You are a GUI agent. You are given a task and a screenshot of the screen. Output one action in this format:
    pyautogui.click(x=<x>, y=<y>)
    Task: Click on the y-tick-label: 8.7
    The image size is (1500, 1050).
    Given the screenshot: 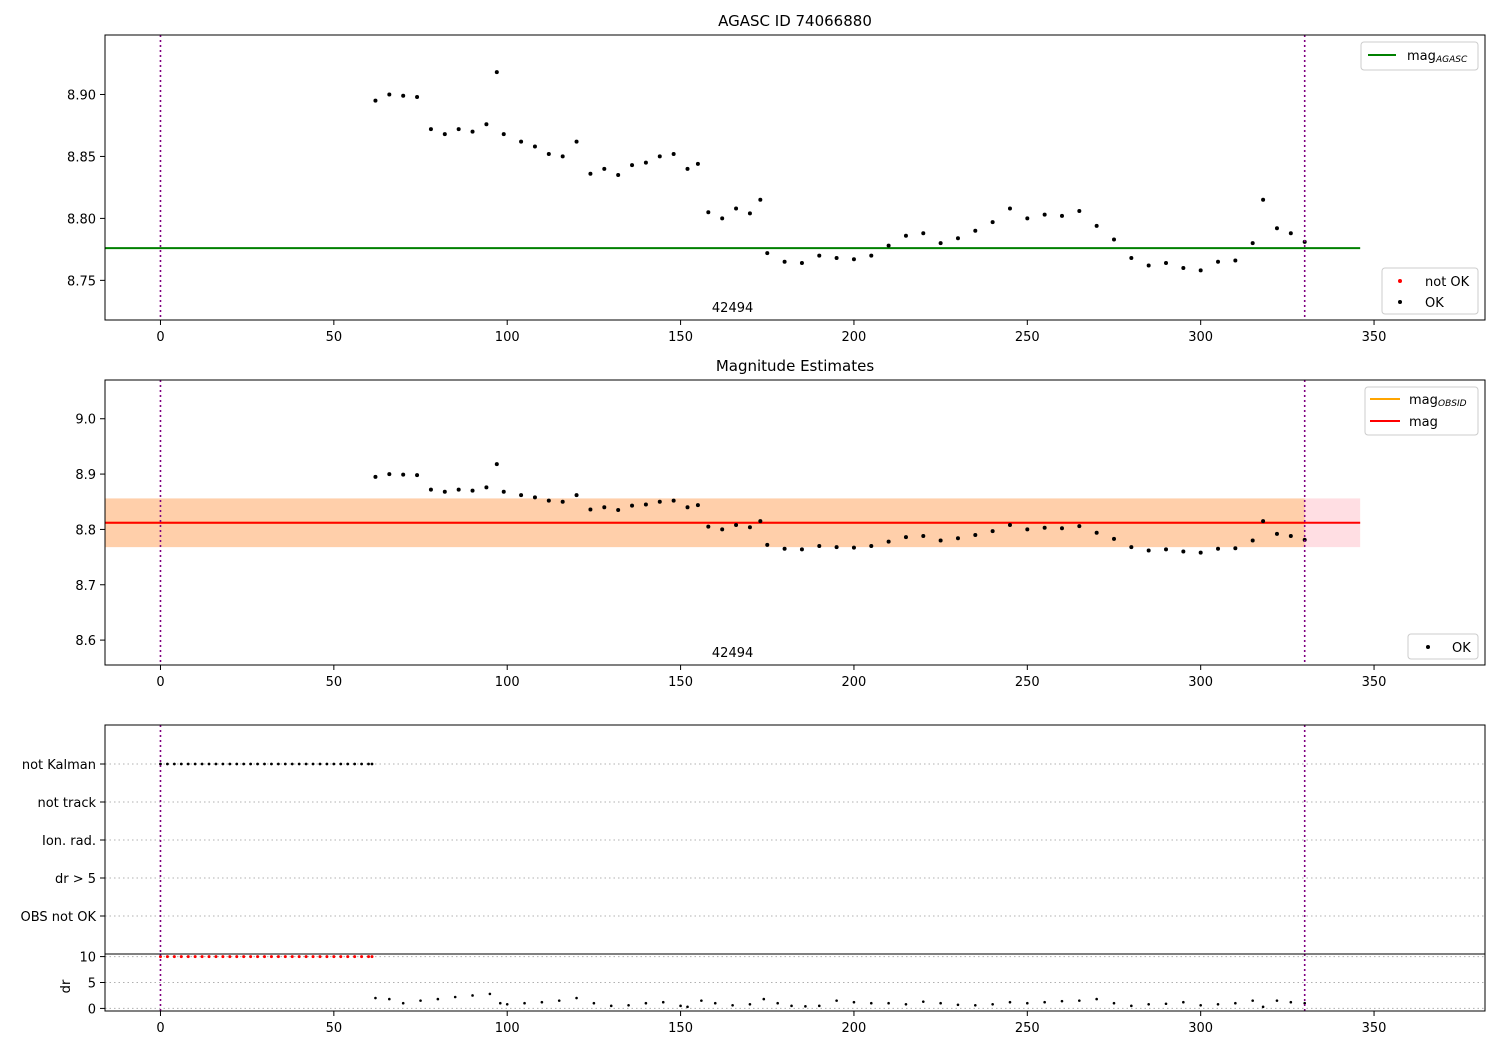 What is the action you would take?
    pyautogui.click(x=85, y=586)
    